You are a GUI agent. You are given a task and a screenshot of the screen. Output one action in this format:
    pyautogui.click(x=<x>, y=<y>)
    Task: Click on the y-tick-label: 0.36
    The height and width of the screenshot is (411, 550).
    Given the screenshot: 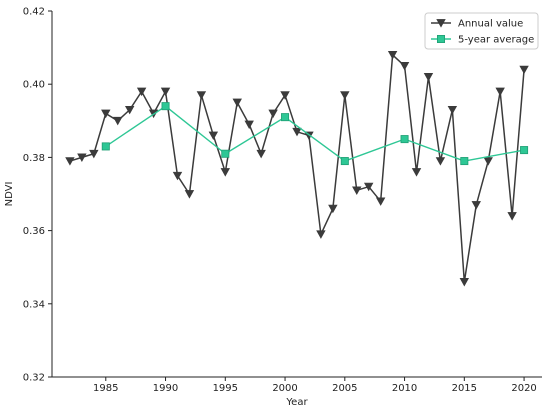 What is the action you would take?
    pyautogui.click(x=34, y=231)
    